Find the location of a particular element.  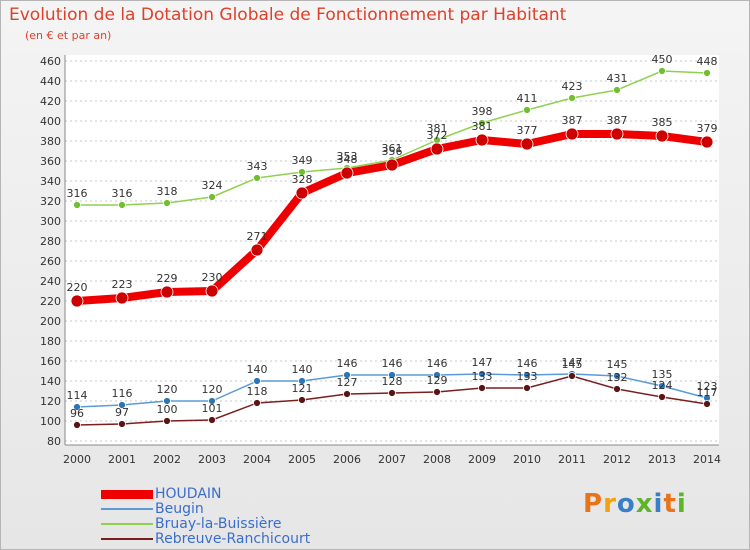

legend-label: Bruay-la-Buissière is located at coordinates (218, 524).